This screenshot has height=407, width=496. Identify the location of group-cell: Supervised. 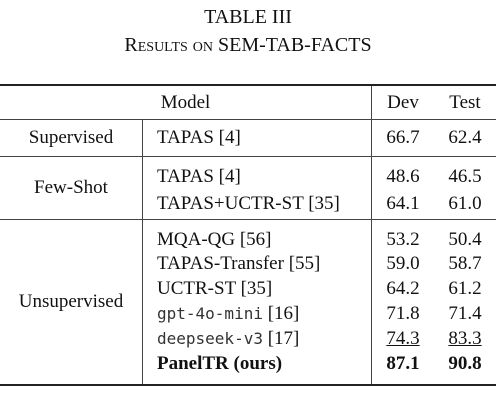
(71, 138).